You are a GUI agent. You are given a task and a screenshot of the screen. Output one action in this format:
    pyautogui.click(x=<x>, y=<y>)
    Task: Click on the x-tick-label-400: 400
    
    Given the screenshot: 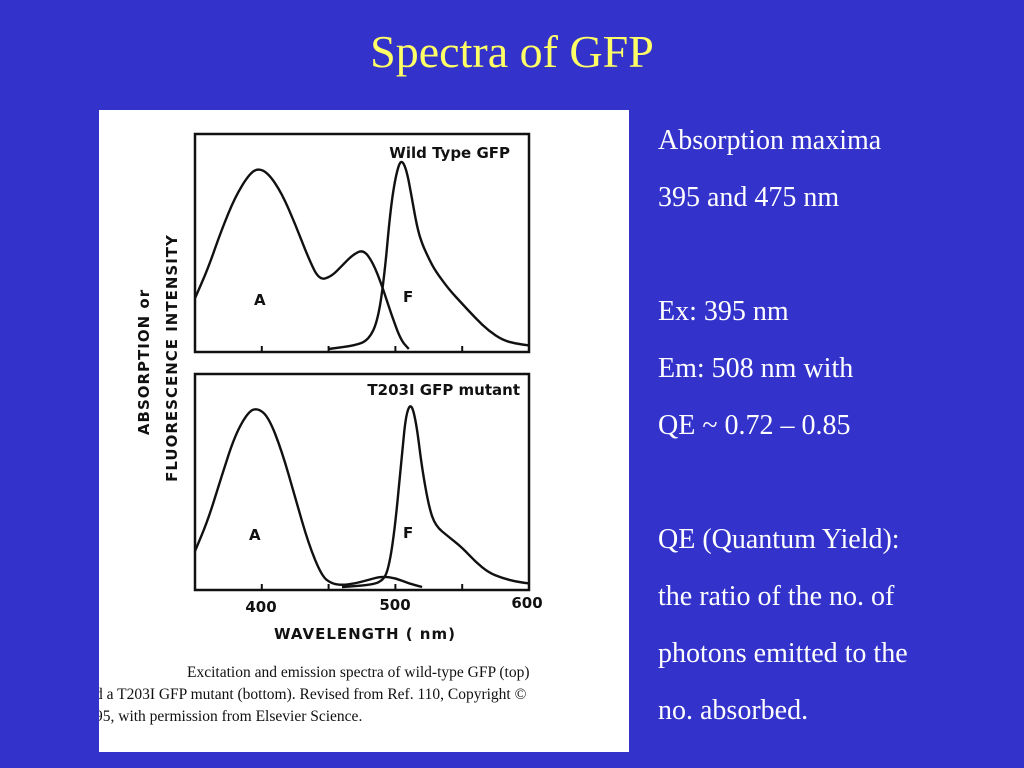 What is the action you would take?
    pyautogui.click(x=260, y=607)
    